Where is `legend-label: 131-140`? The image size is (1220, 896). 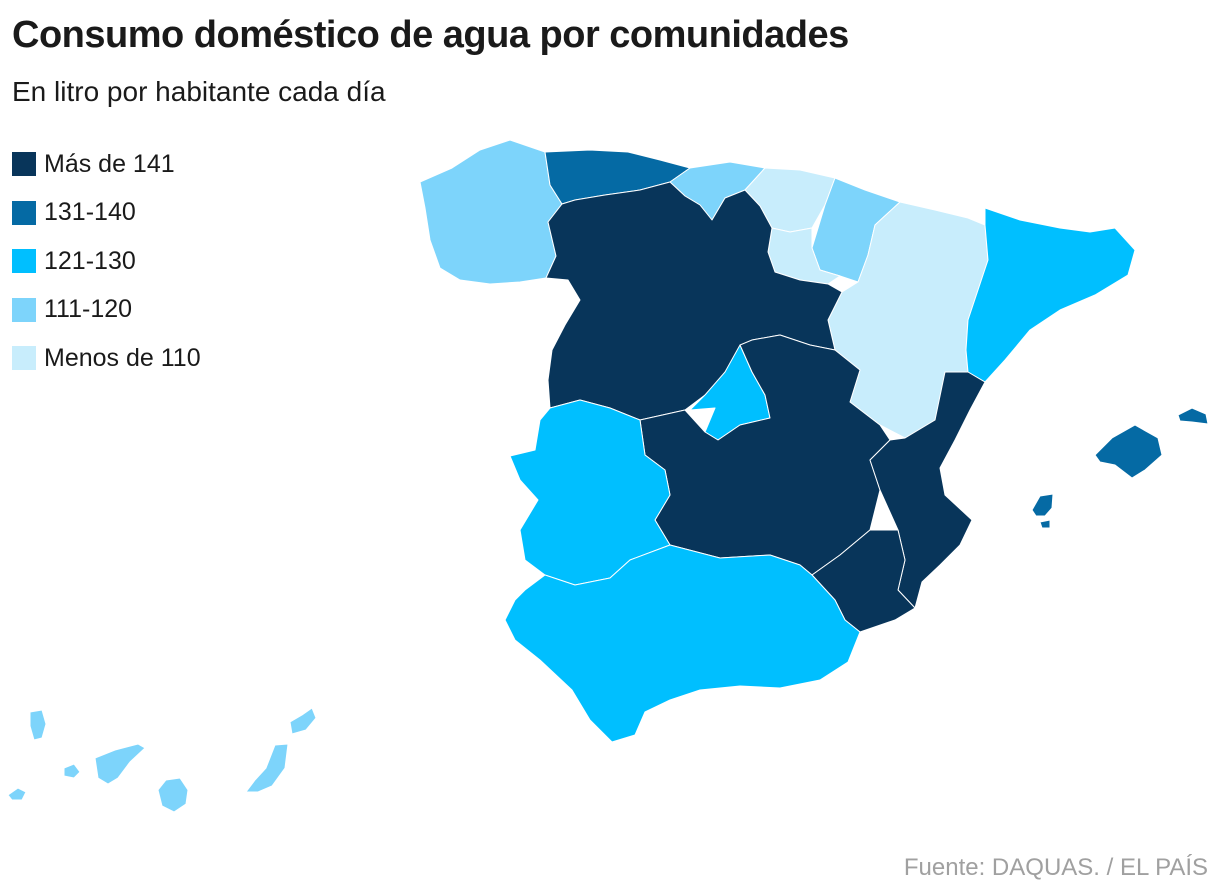 legend-label: 131-140 is located at coordinates (90, 212).